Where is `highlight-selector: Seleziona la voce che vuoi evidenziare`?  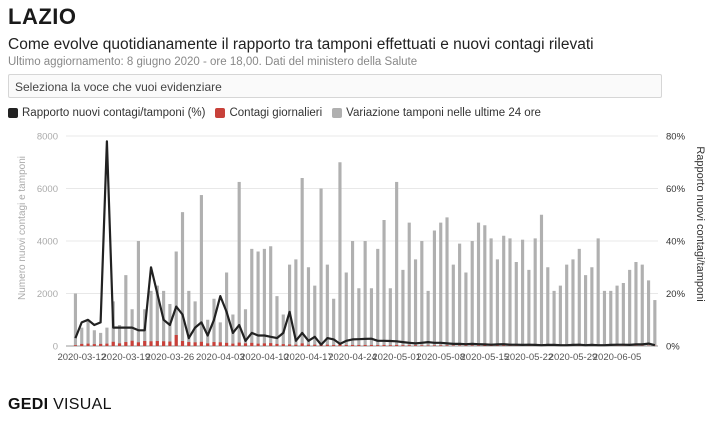 highlight-selector: Seleziona la voce che vuoi evidenziare is located at coordinates (335, 86).